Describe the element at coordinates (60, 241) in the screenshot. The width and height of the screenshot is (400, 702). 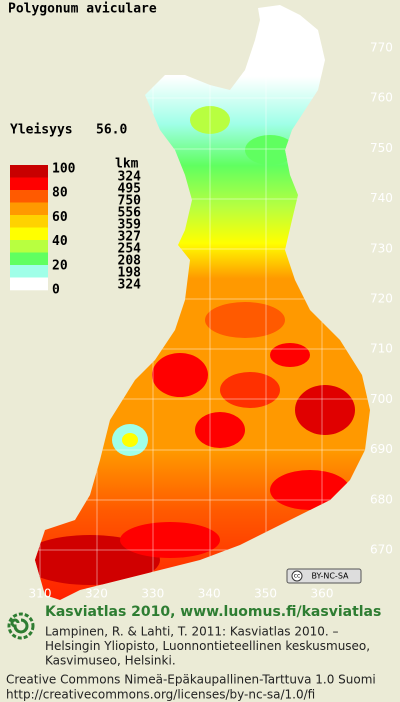
I see `legend-percent: 40` at that location.